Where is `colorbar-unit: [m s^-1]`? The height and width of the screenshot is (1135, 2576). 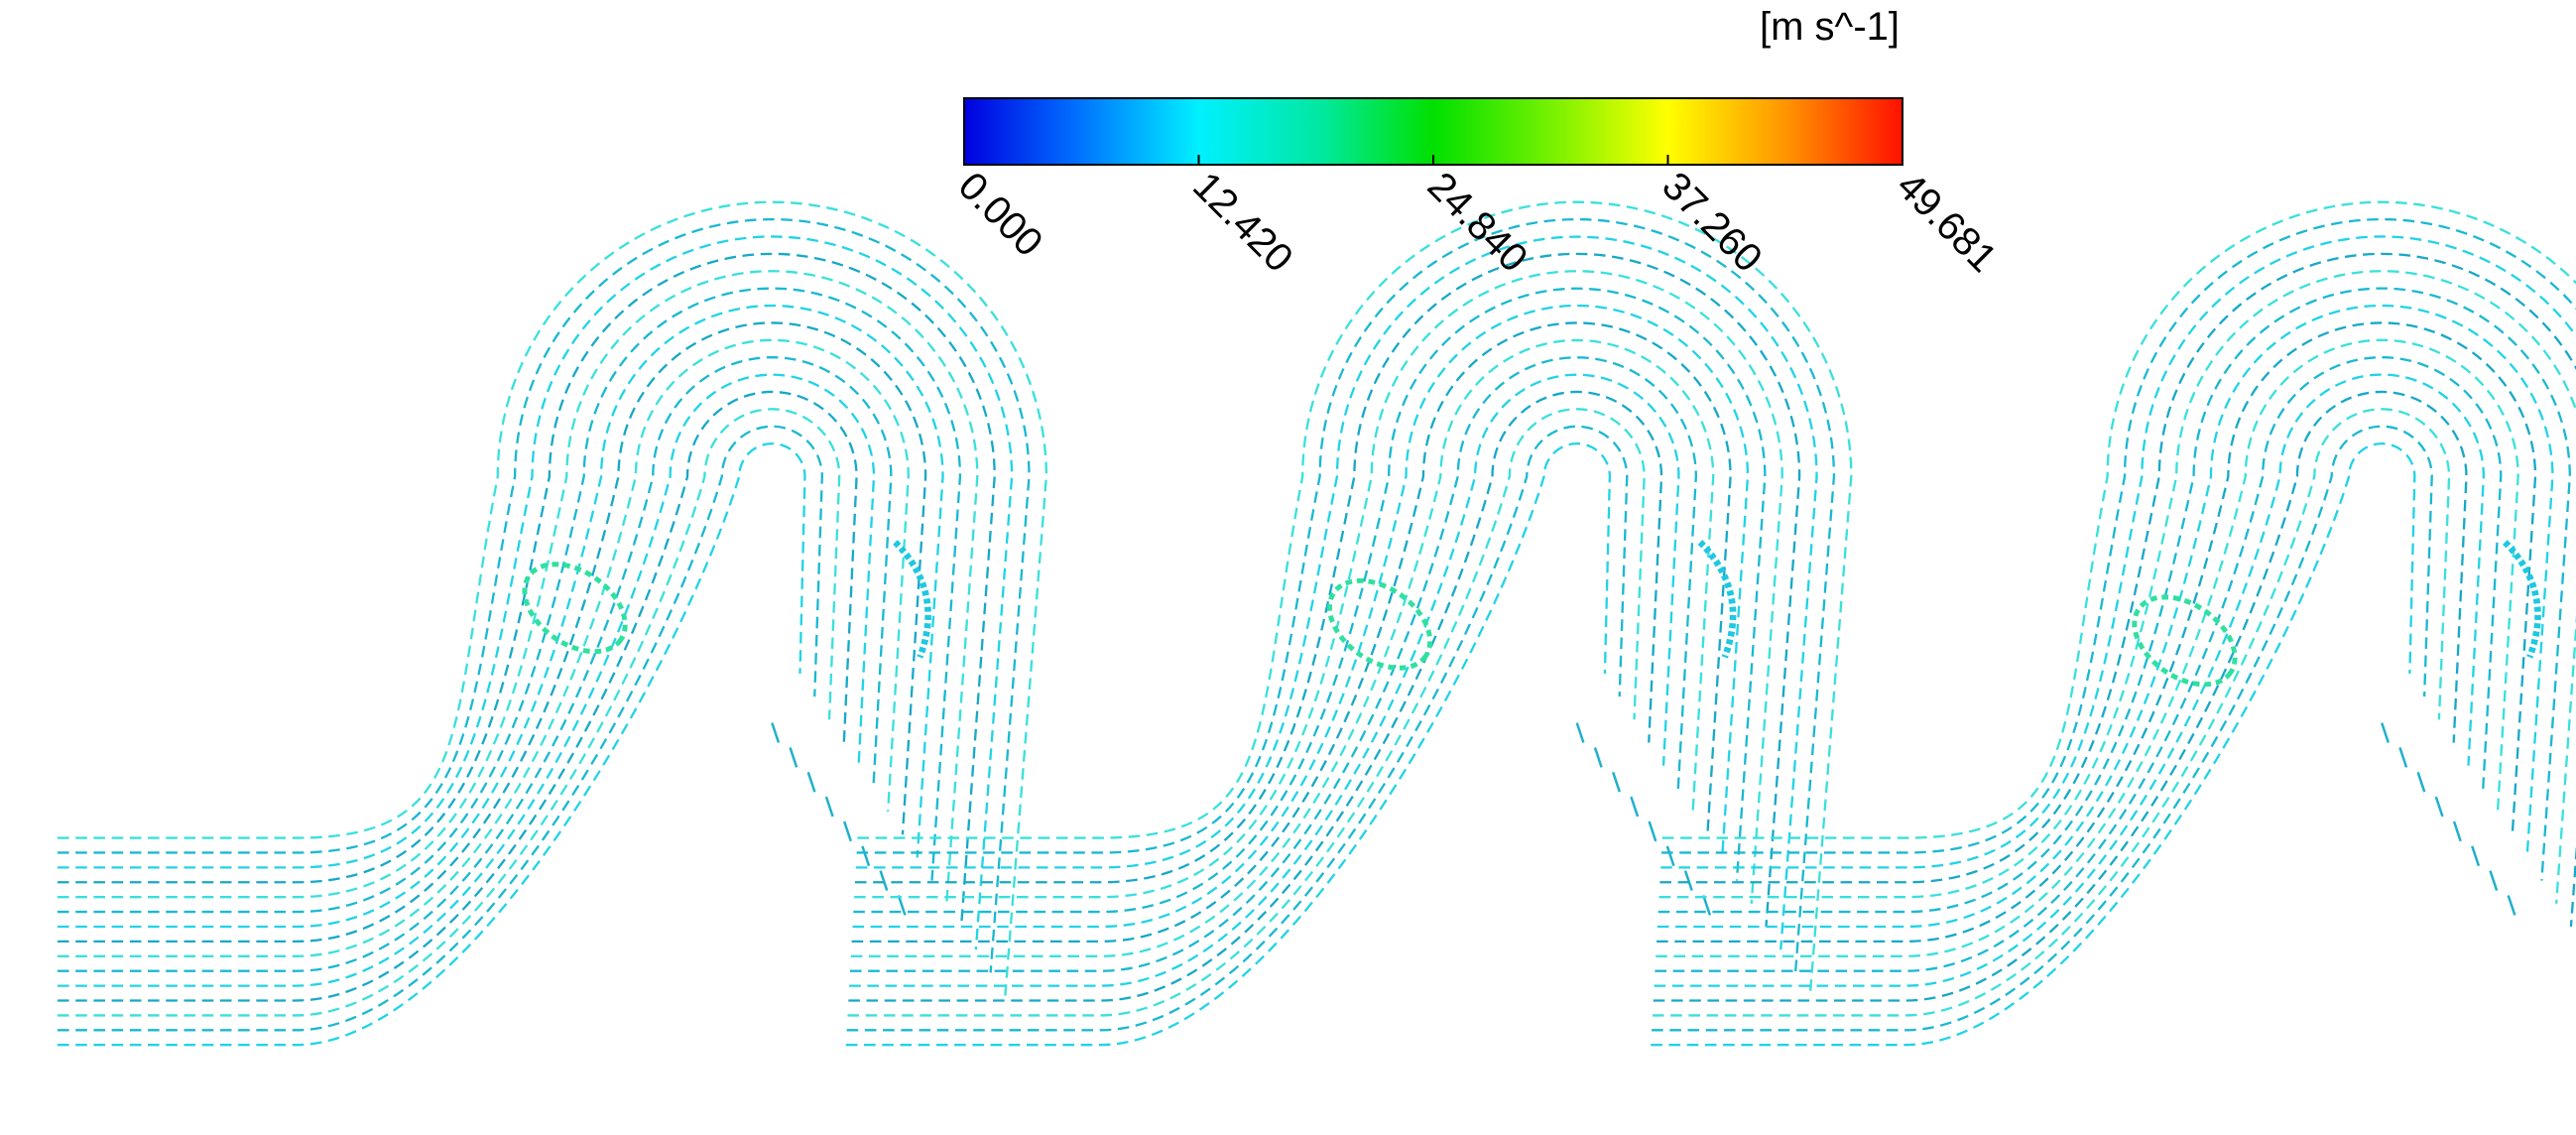 colorbar-unit: [m s^-1] is located at coordinates (1830, 27).